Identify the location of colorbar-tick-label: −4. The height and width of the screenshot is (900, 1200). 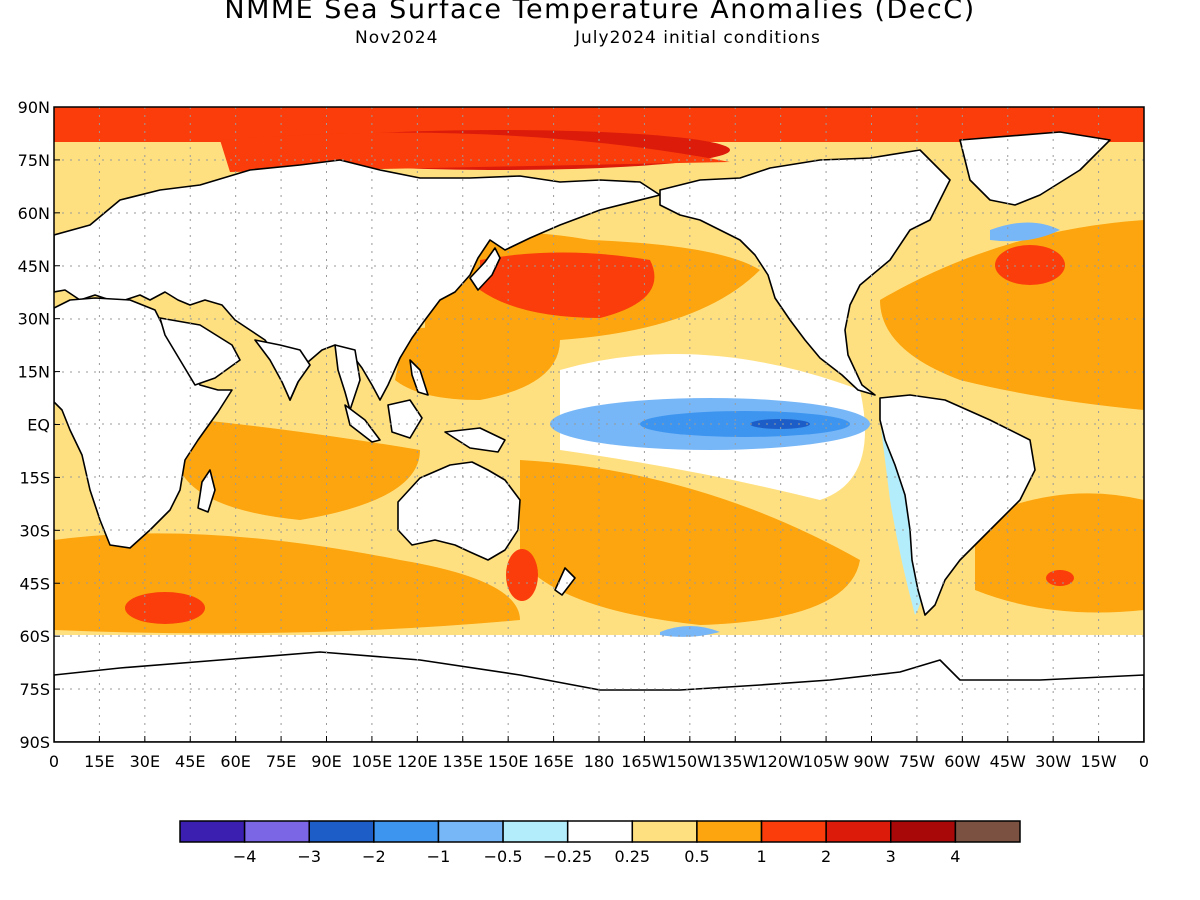
(245, 856).